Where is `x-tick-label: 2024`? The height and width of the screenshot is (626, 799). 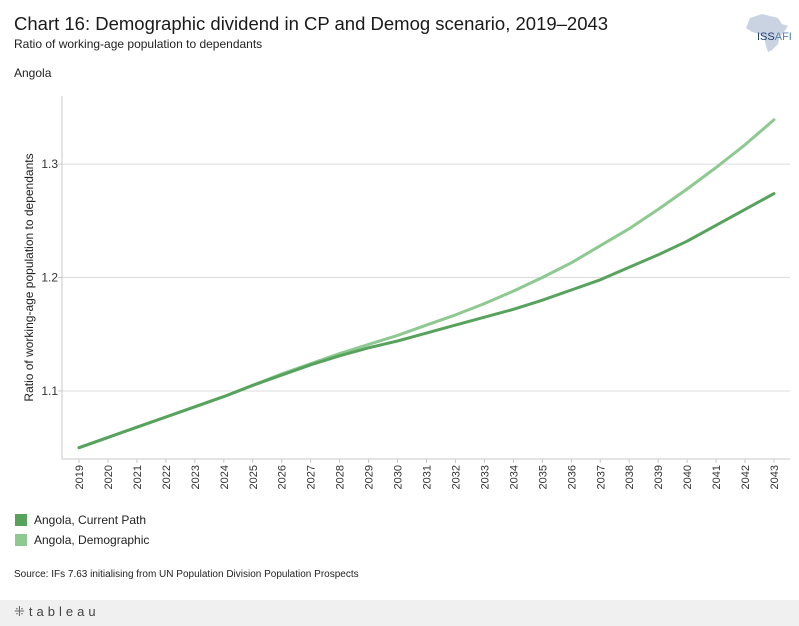 x-tick-label: 2024 is located at coordinates (225, 477).